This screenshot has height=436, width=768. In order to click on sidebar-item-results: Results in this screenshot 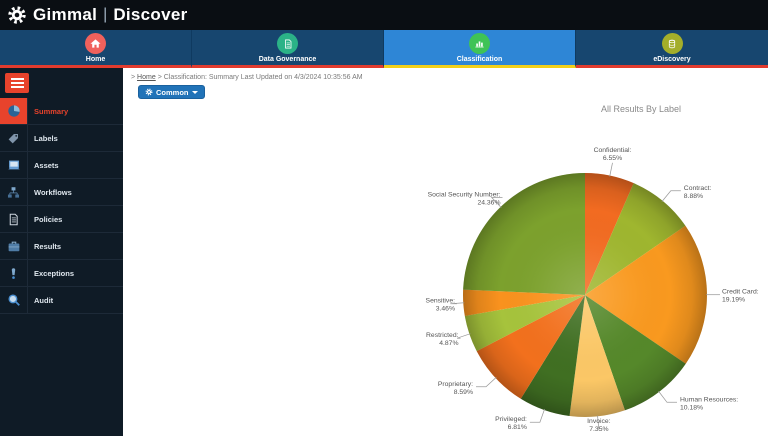, I will do `click(61, 246)`.